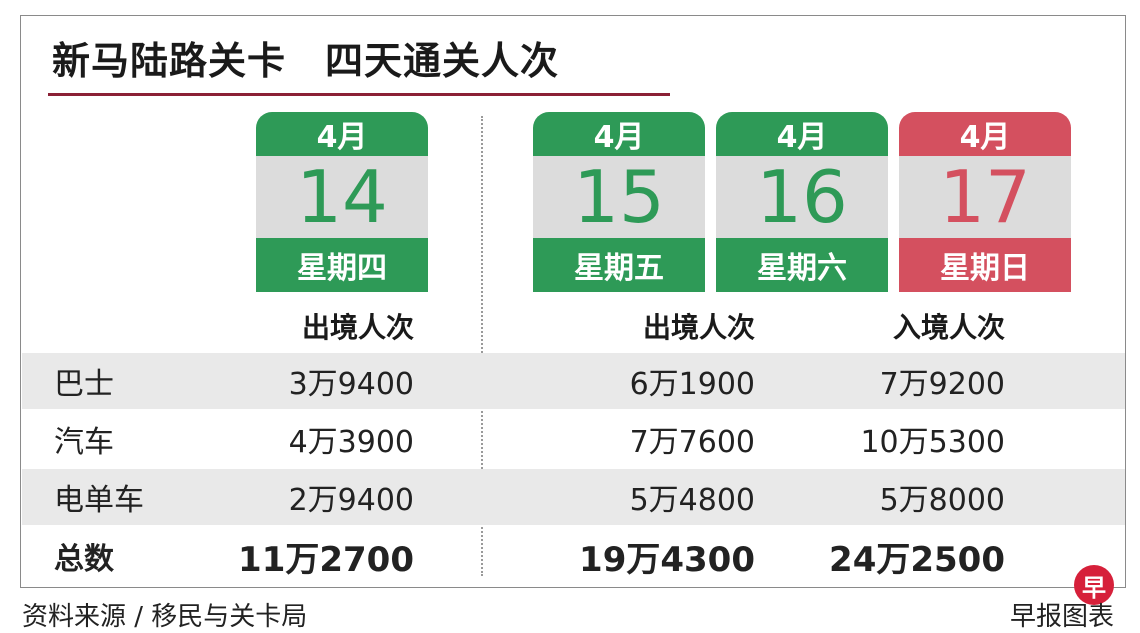 The height and width of the screenshot is (633, 1140). I want to click on data-label: 5万4800, so click(692, 500).